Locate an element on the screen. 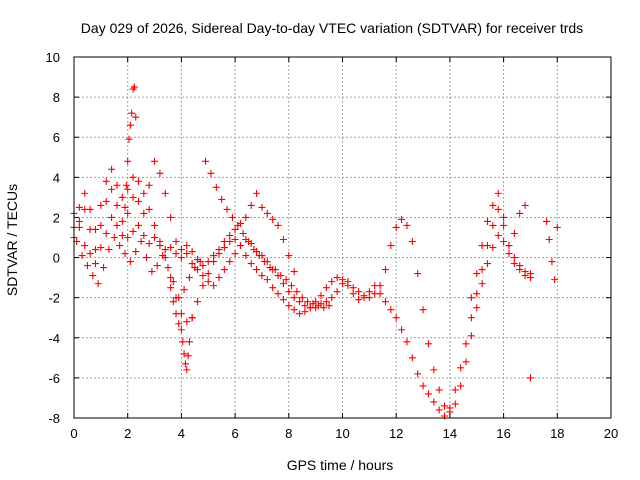  y-tick-label: 10 is located at coordinates (53, 57).